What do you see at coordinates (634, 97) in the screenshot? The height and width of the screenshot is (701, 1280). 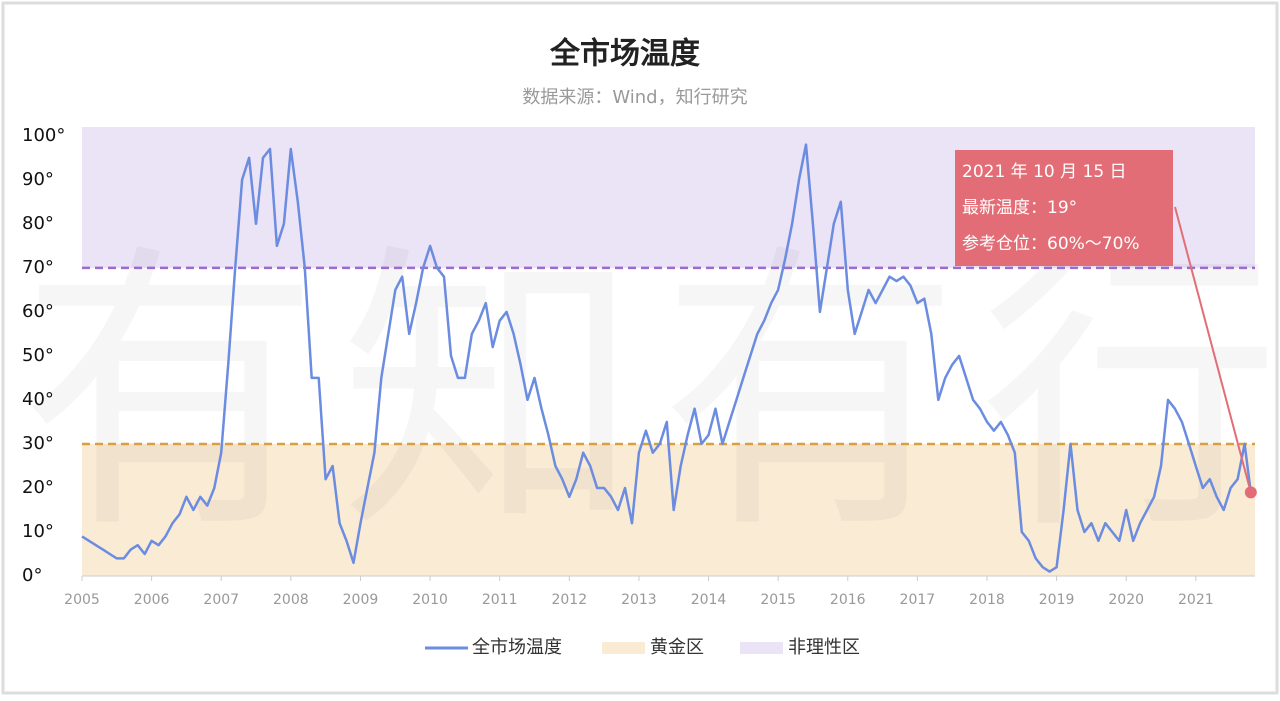 I see `chart-subtitle: 数据来源：Wind，知行研究` at bounding box center [634, 97].